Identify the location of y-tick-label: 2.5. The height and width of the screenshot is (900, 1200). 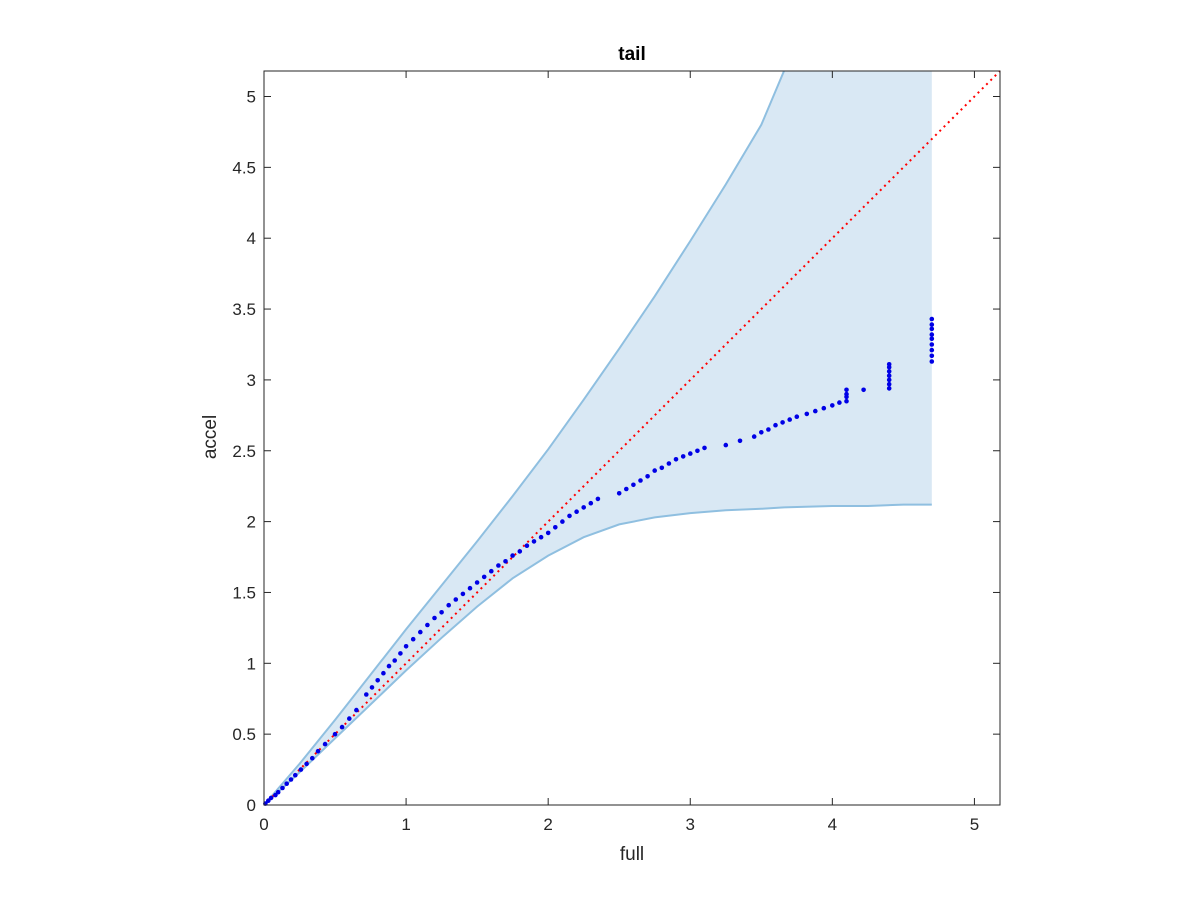
(244, 451).